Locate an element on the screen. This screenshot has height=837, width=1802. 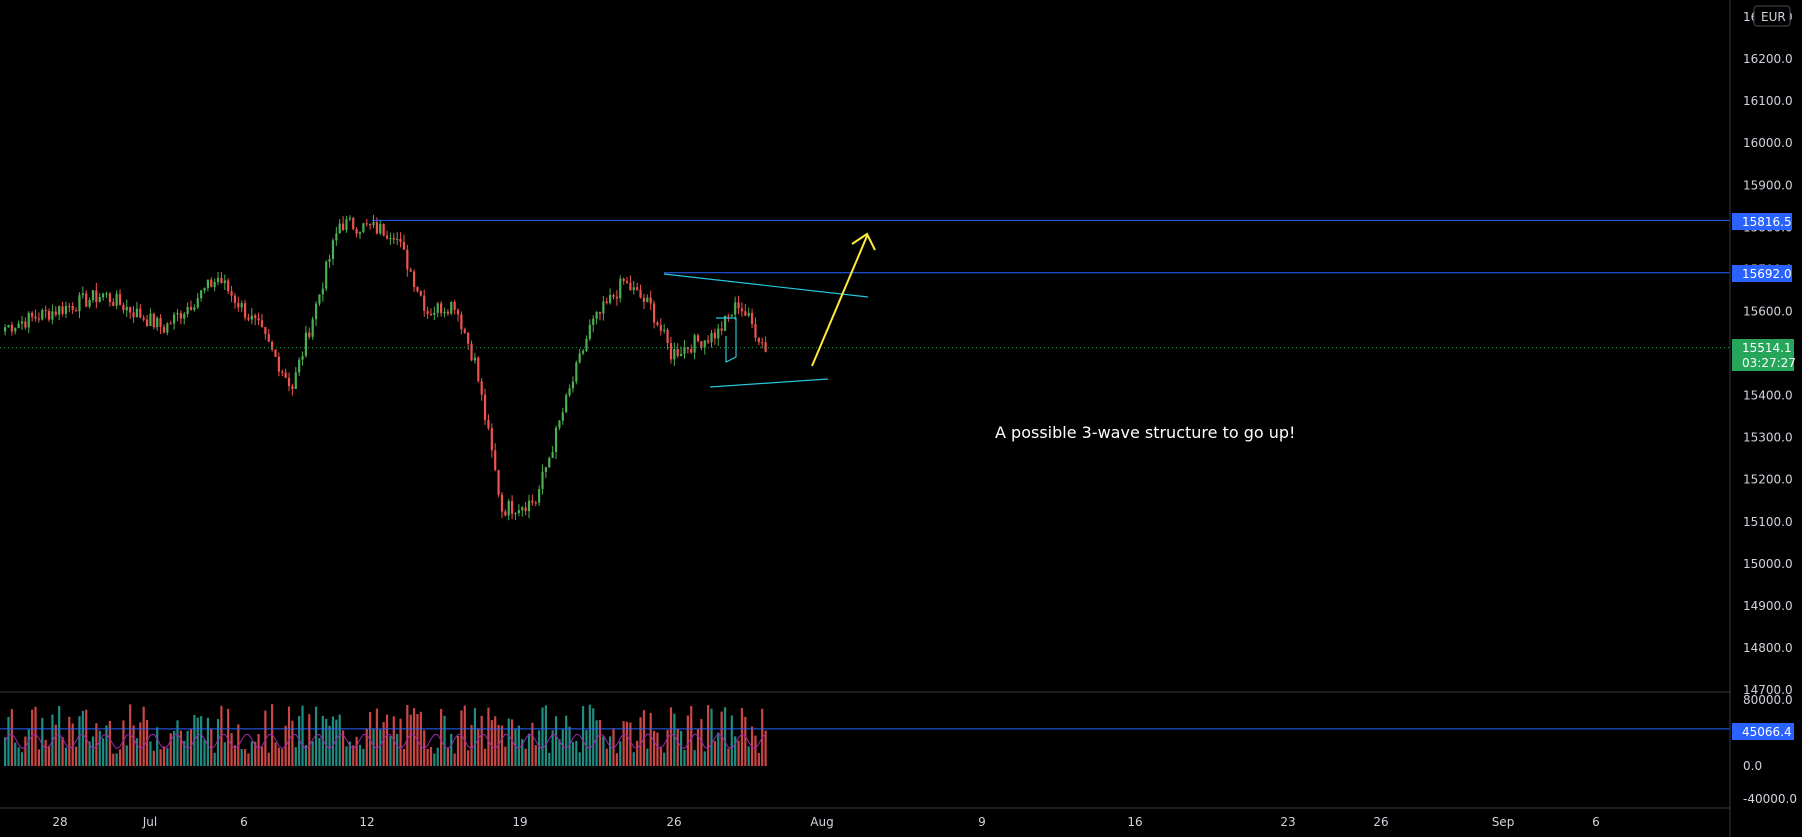
price-tick-label: 14800.0 is located at coordinates (1768, 648).